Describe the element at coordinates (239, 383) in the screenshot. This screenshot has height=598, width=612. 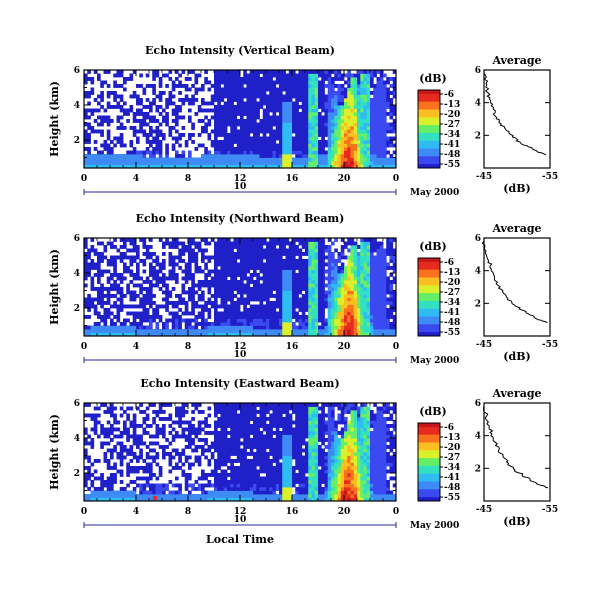
I see `panel-title: Echo Intensity (Eastward Beam)` at that location.